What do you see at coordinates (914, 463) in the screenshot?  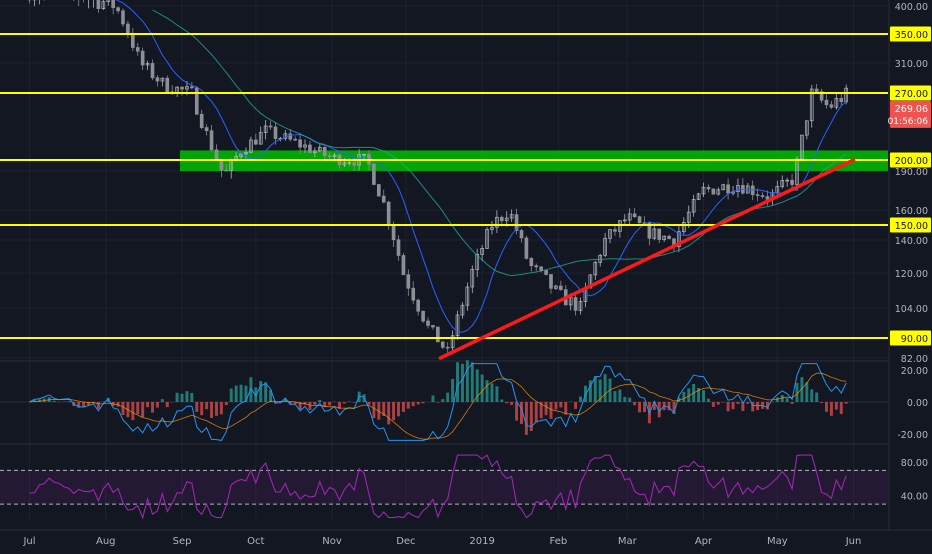 I see `rsi-tick-label: 80.00` at bounding box center [914, 463].